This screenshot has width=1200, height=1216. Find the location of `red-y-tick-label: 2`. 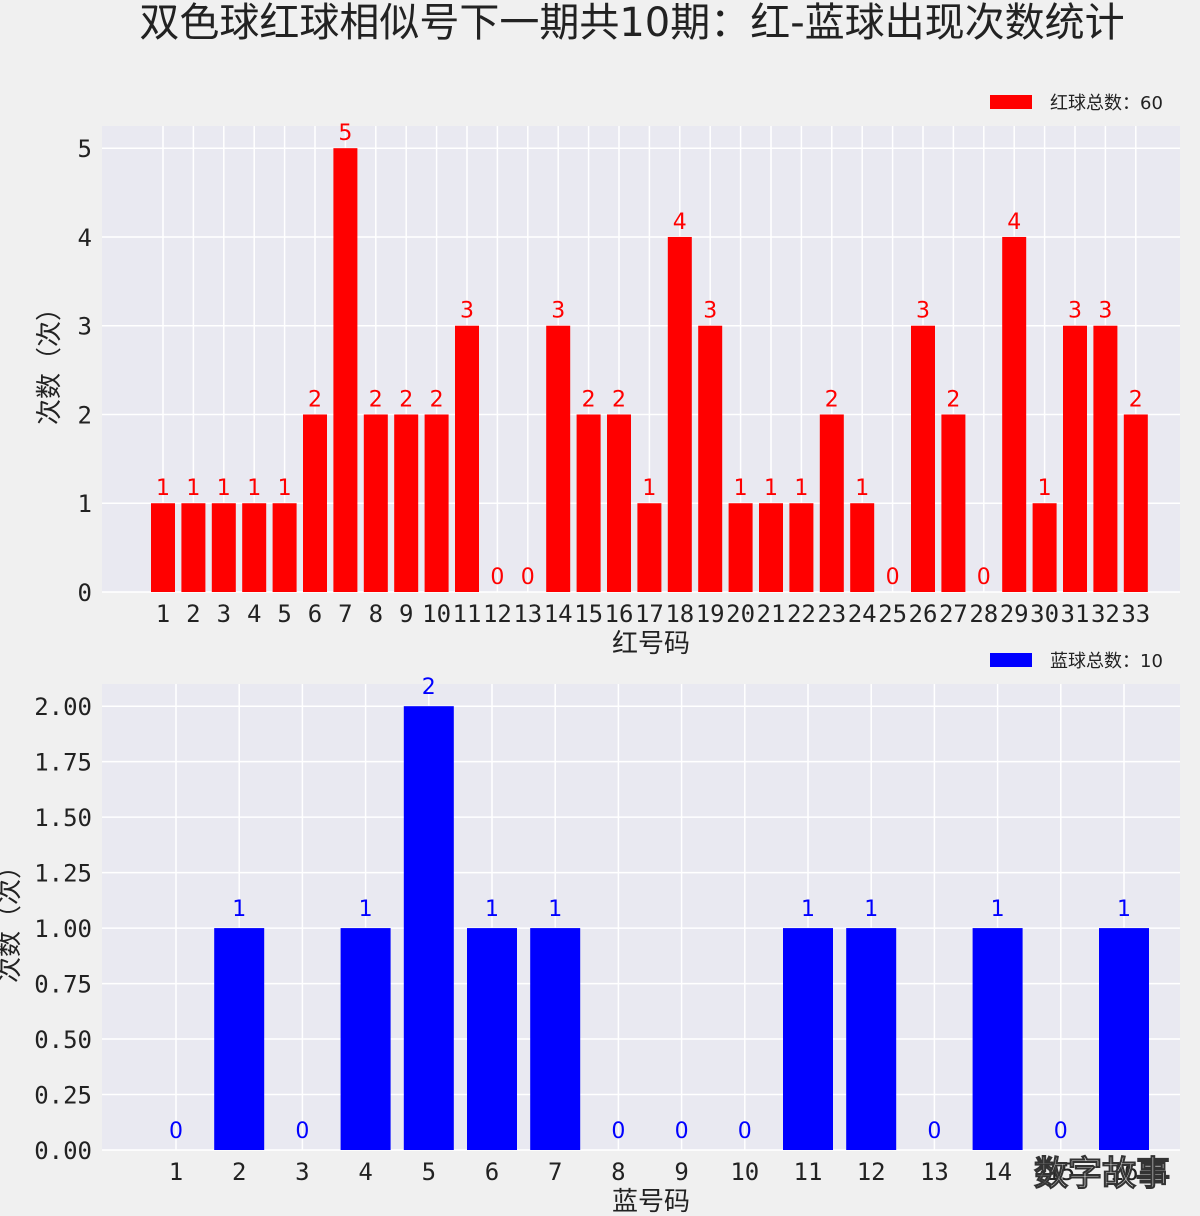

red-y-tick-label: 2 is located at coordinates (85, 415).